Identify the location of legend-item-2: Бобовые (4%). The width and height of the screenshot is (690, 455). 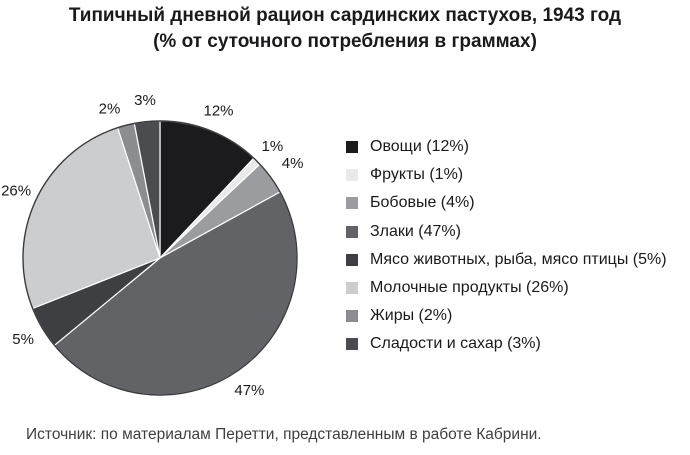
(506, 203).